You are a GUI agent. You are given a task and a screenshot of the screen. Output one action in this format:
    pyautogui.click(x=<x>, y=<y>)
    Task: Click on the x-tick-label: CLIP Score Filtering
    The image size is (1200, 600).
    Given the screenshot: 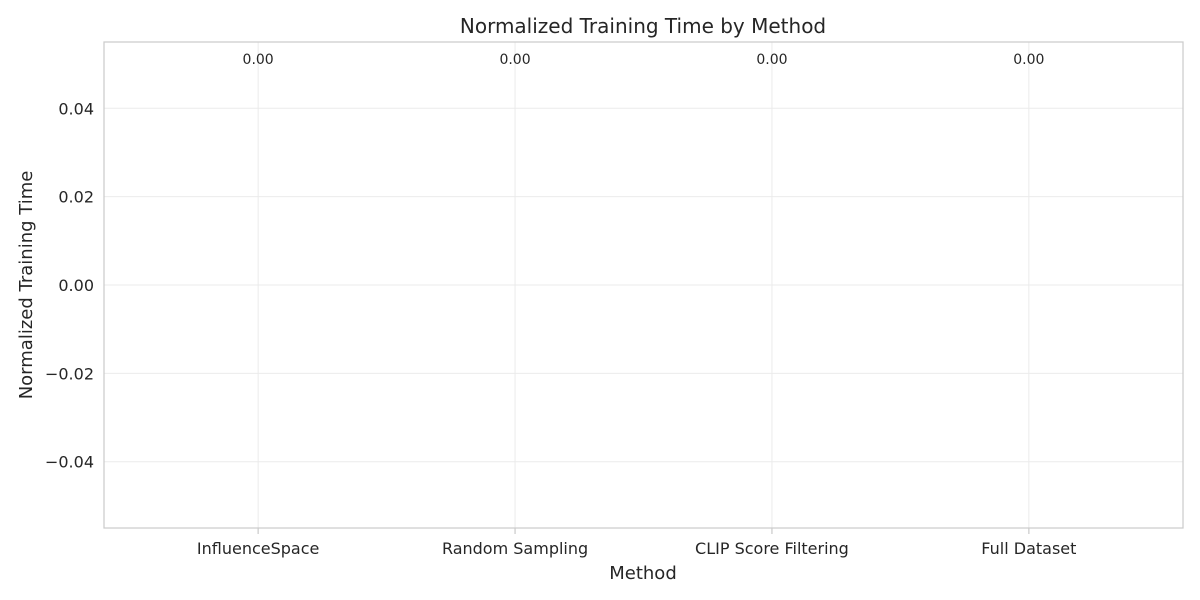 What is the action you would take?
    pyautogui.click(x=772, y=548)
    